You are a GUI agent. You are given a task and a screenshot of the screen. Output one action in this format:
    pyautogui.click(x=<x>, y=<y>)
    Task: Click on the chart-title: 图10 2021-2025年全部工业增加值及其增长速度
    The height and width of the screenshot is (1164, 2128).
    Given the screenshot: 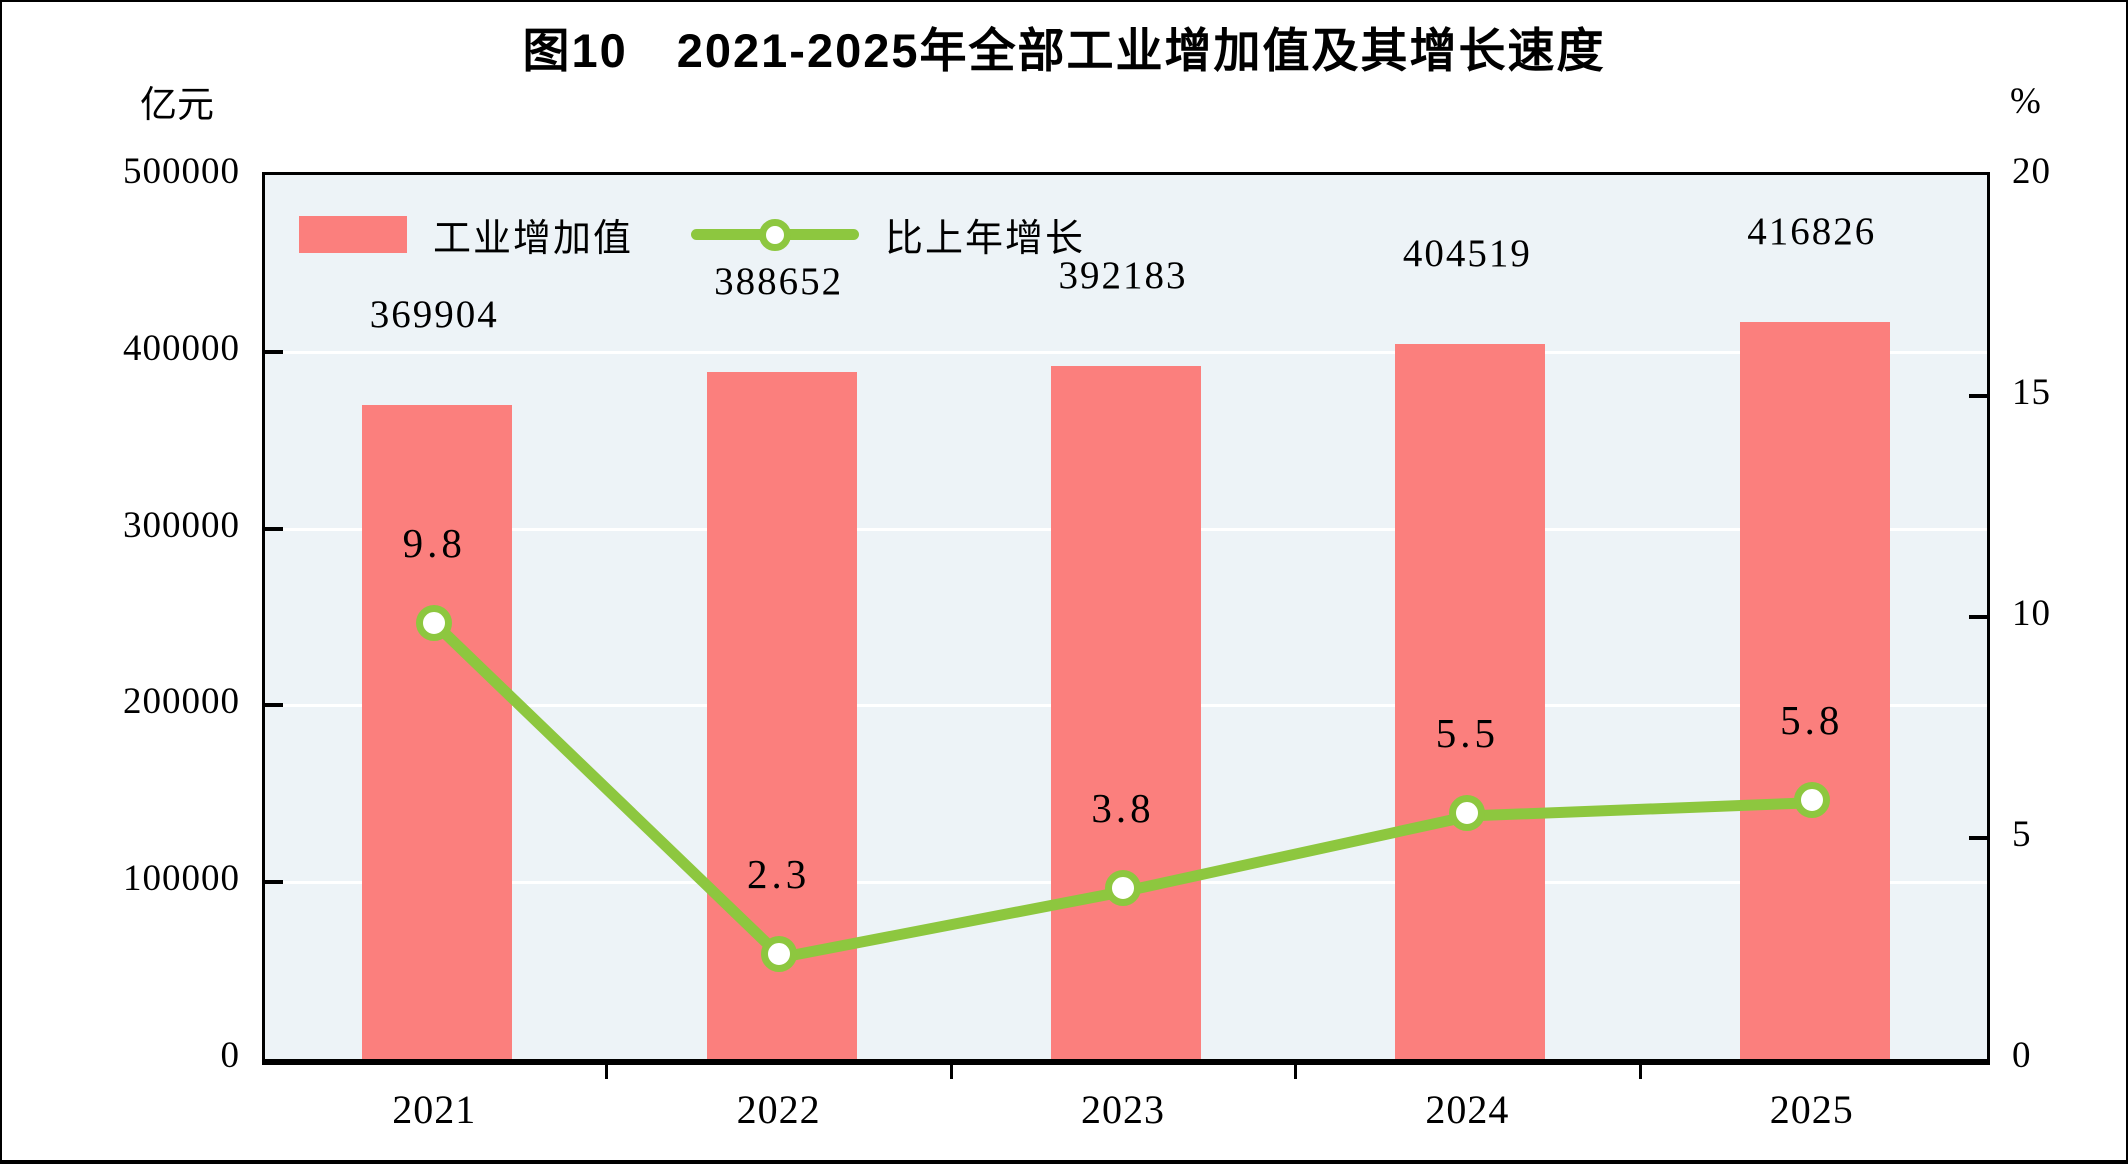 What is the action you would take?
    pyautogui.click(x=1064, y=50)
    